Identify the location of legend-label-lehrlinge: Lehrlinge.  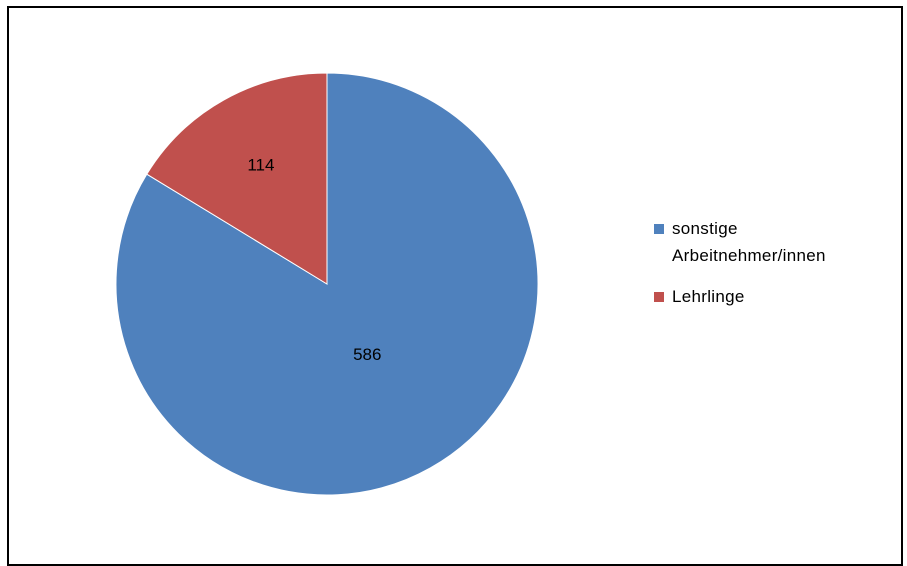
(708, 296).